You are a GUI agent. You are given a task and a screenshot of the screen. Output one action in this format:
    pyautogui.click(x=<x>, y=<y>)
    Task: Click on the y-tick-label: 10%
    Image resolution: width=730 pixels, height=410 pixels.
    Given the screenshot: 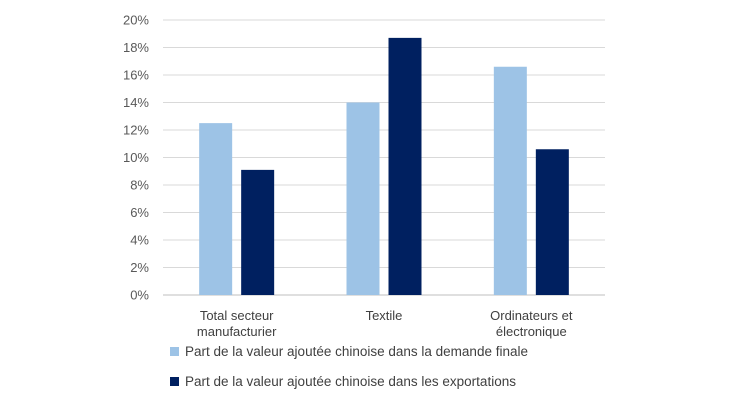 What is the action you would take?
    pyautogui.click(x=136, y=157)
    